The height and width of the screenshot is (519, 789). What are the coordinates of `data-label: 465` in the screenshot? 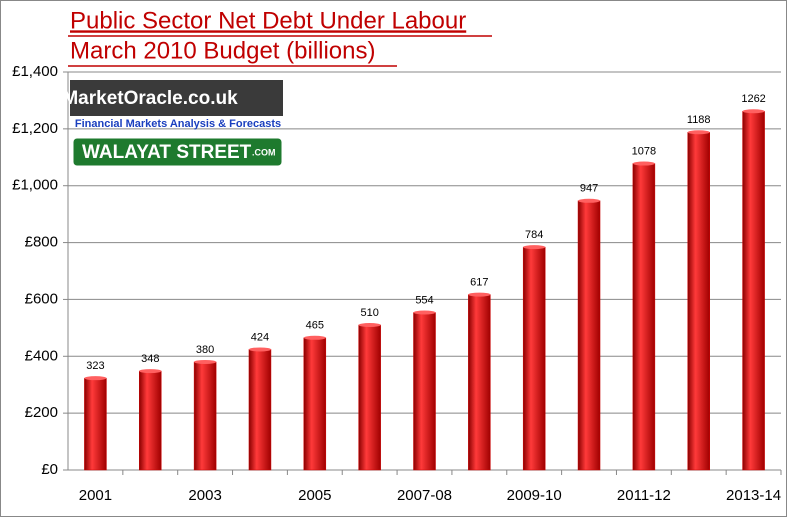 It's located at (315, 326).